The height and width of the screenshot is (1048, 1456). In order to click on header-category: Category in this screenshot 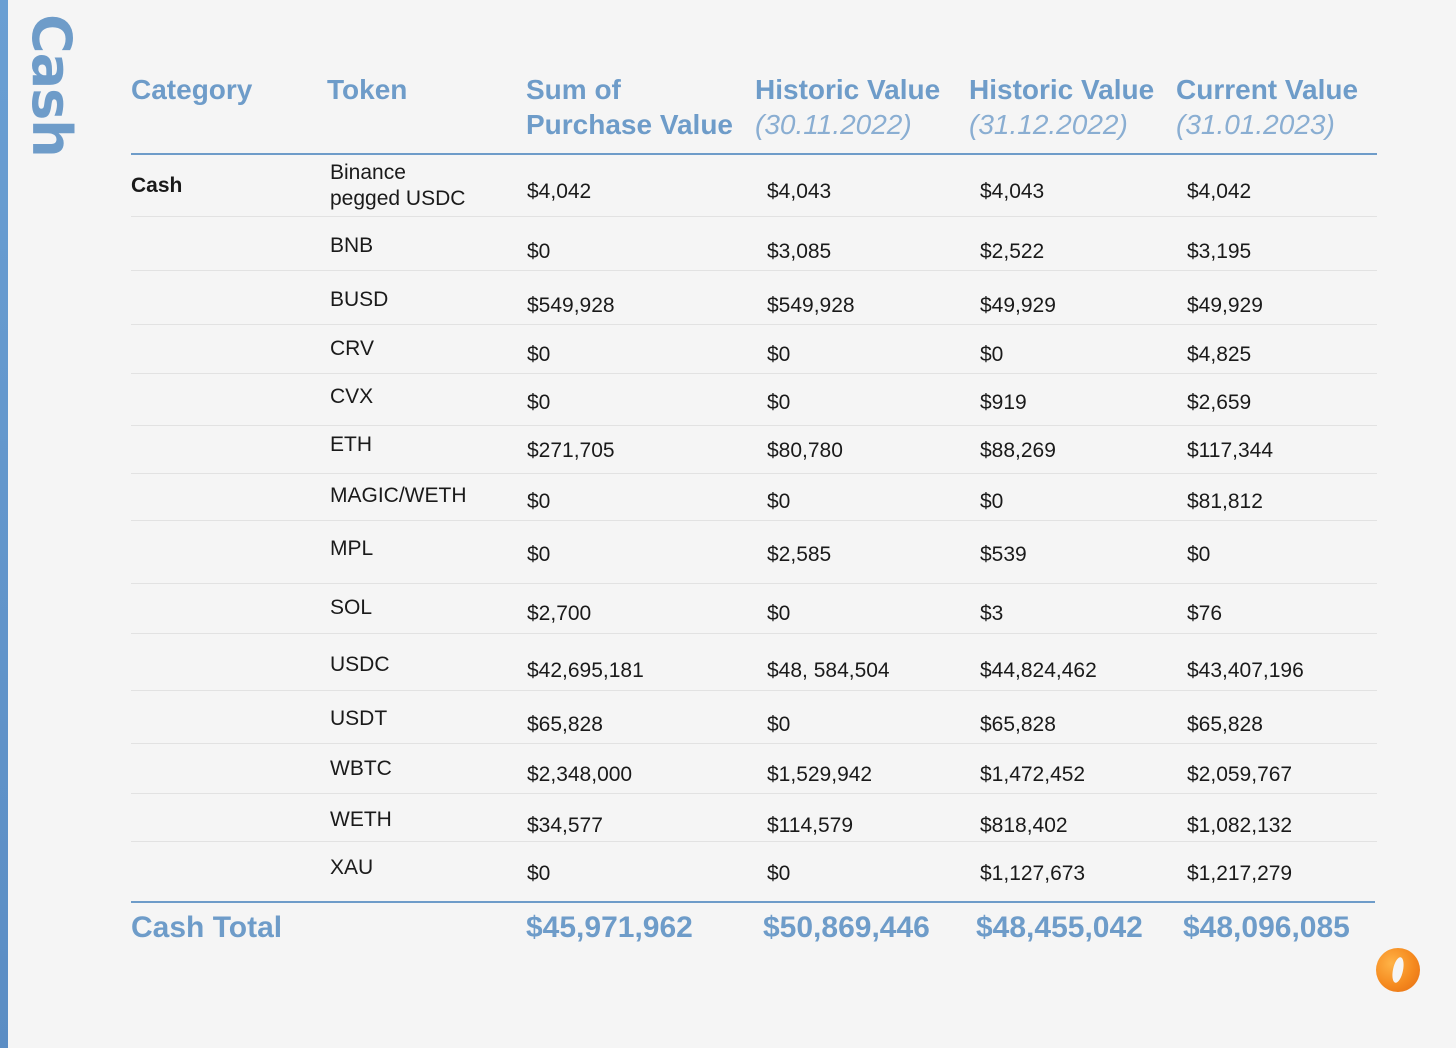, I will do `click(191, 89)`.